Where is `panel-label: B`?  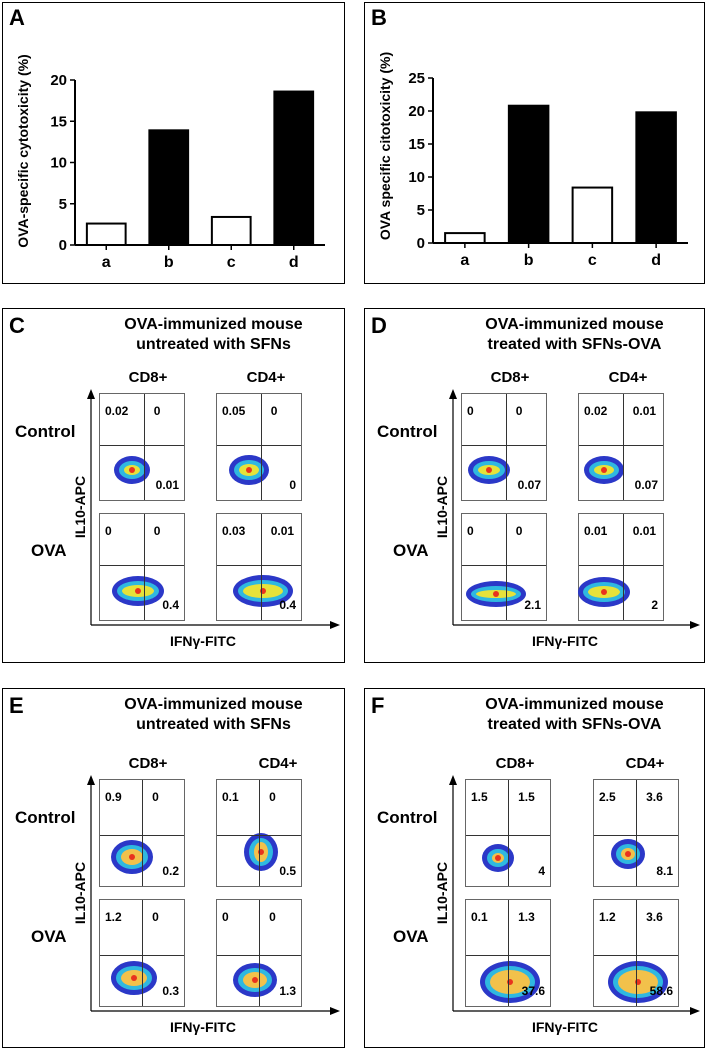 panel-label: B is located at coordinates (379, 17).